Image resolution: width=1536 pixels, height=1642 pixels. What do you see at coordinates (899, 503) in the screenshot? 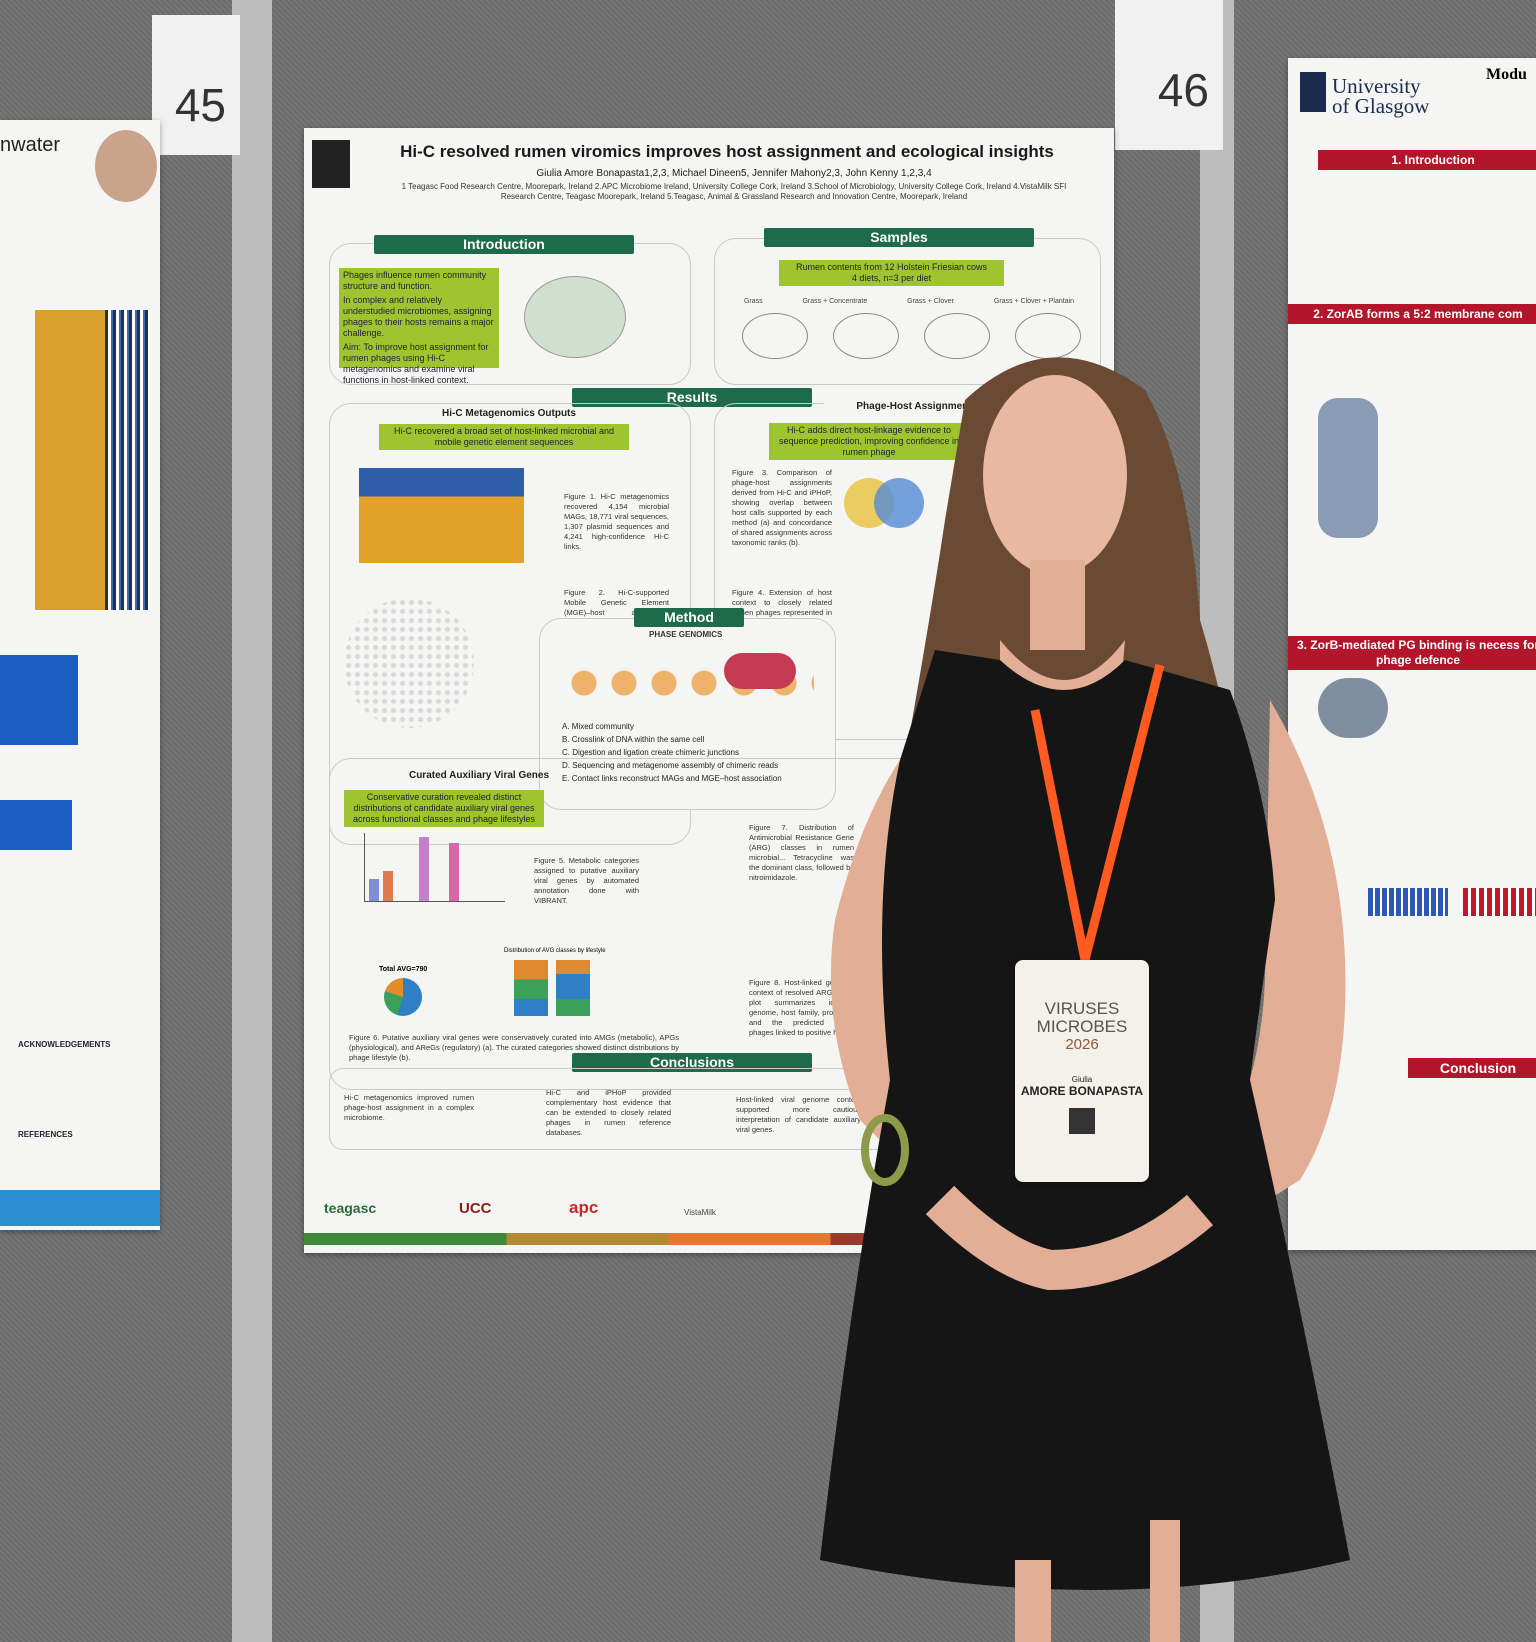
I see `venn-circle` at bounding box center [899, 503].